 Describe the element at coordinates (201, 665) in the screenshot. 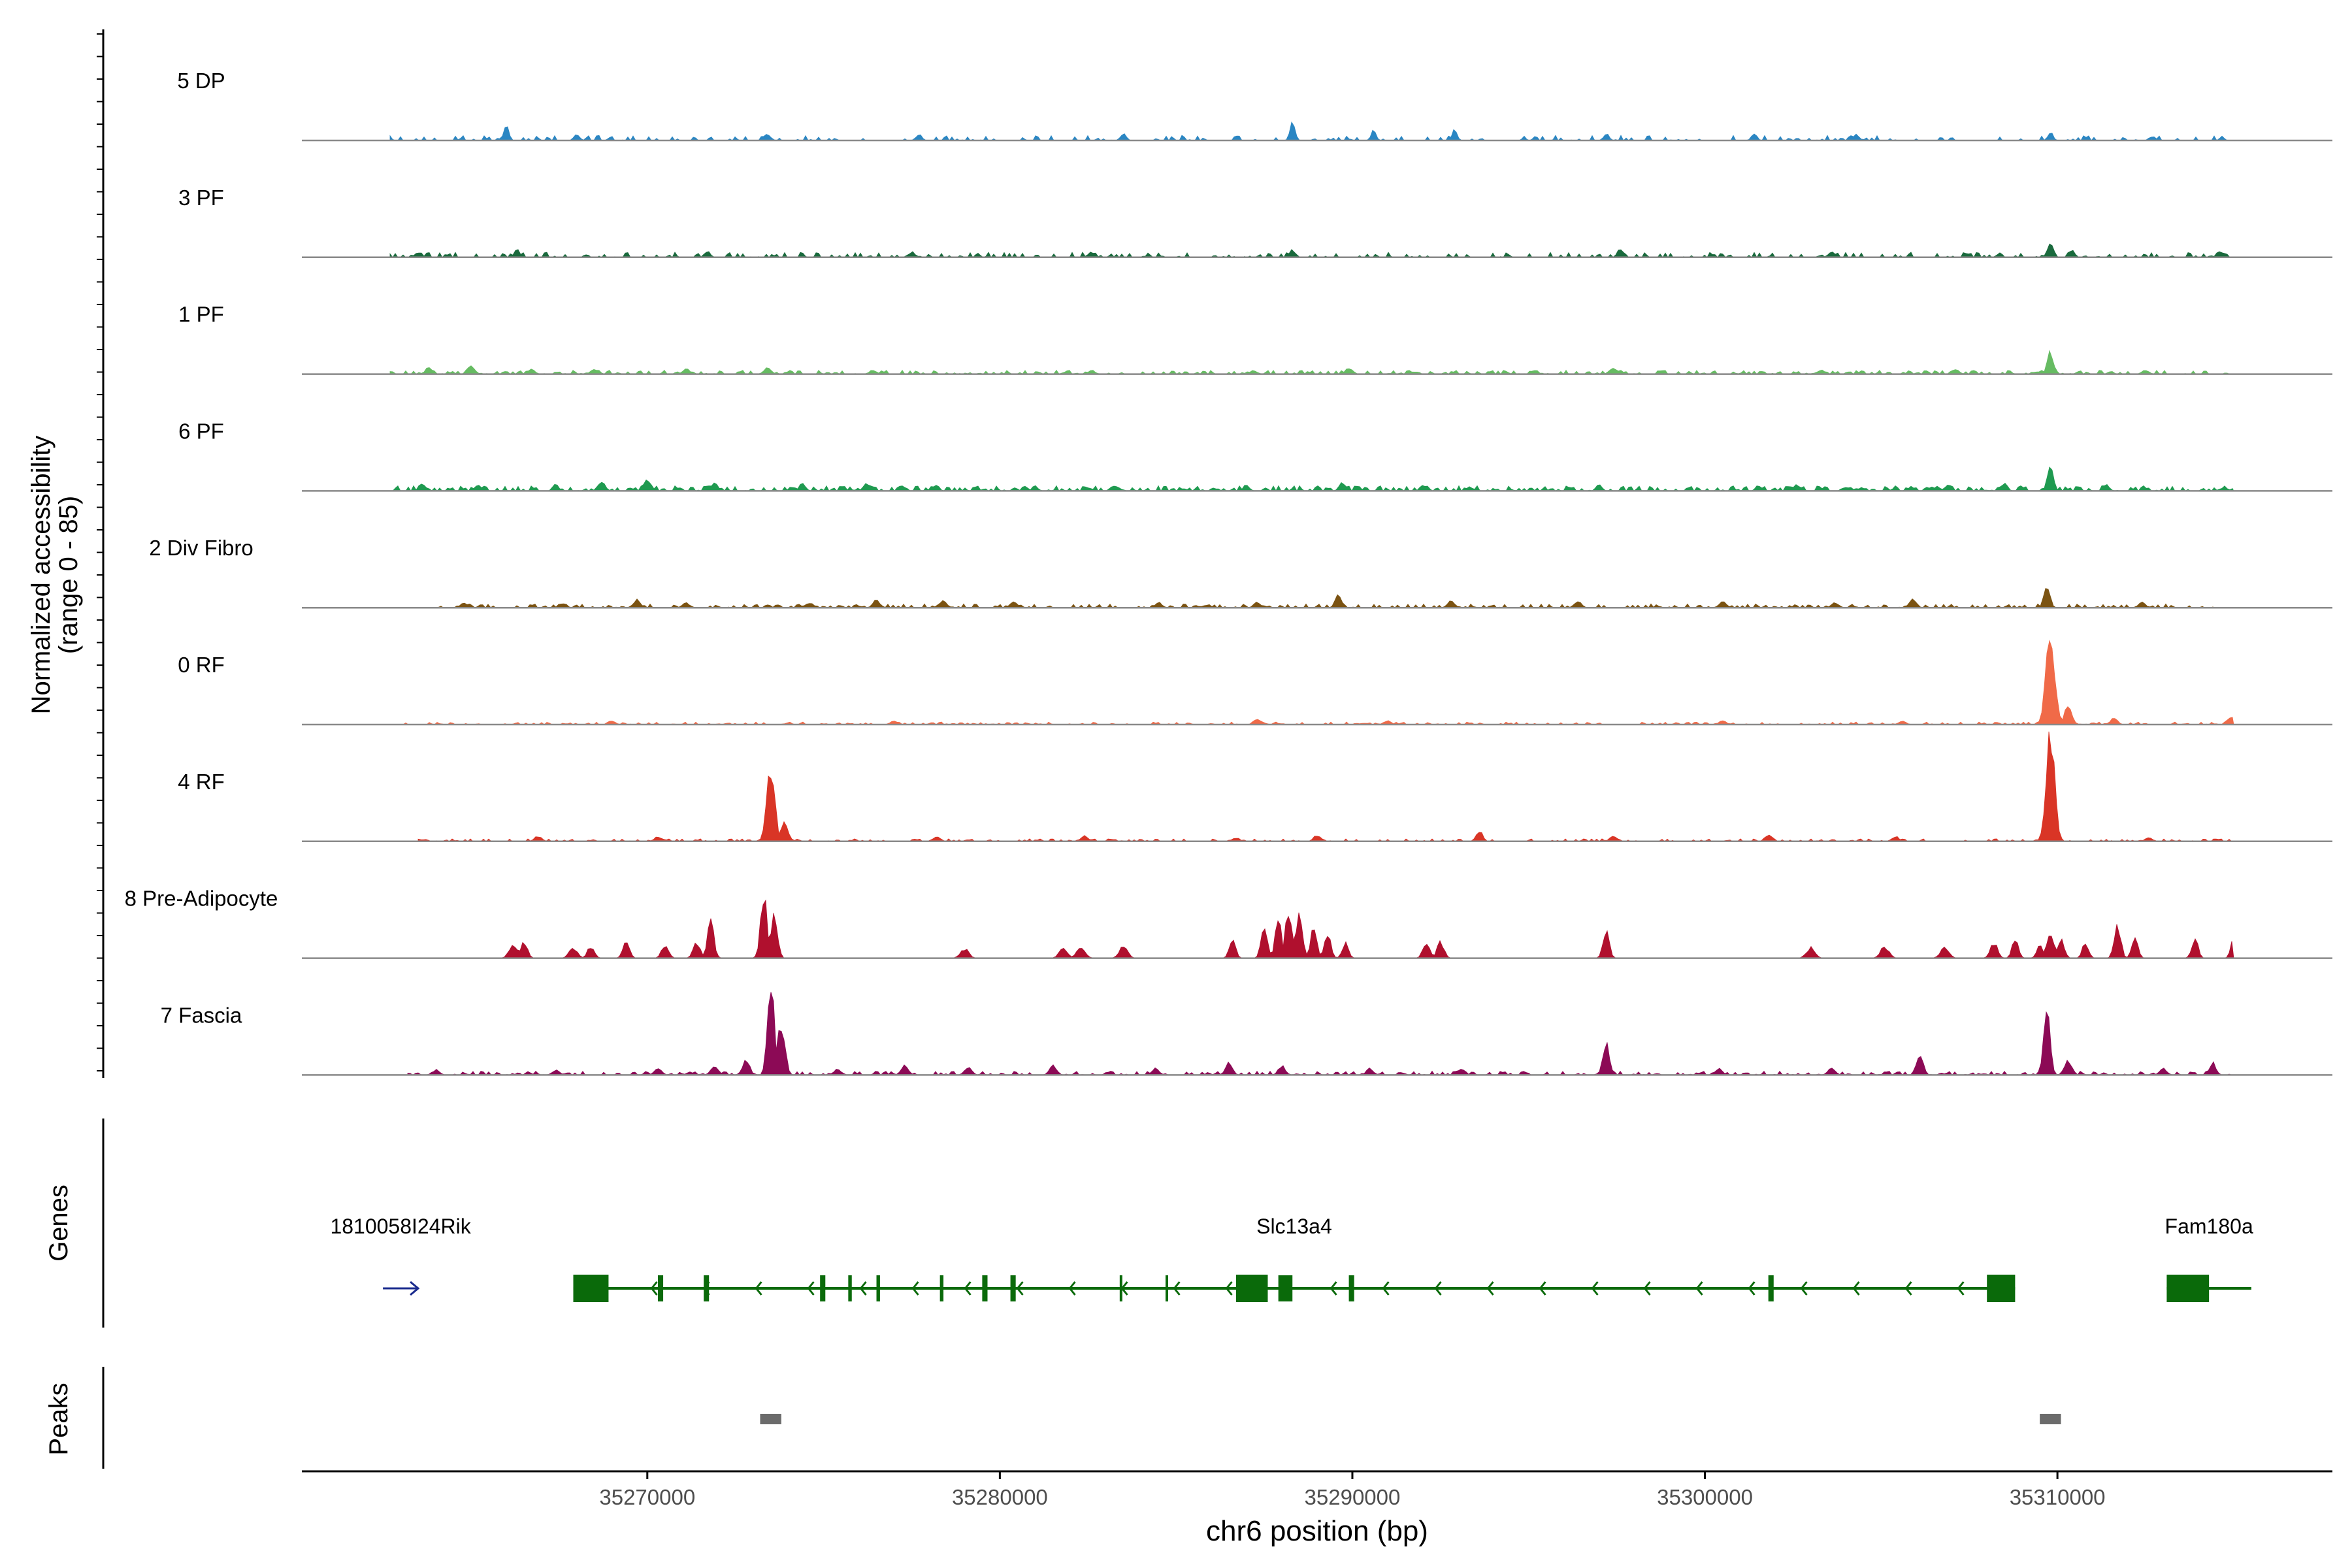

I see `track-label: 0 RF` at that location.